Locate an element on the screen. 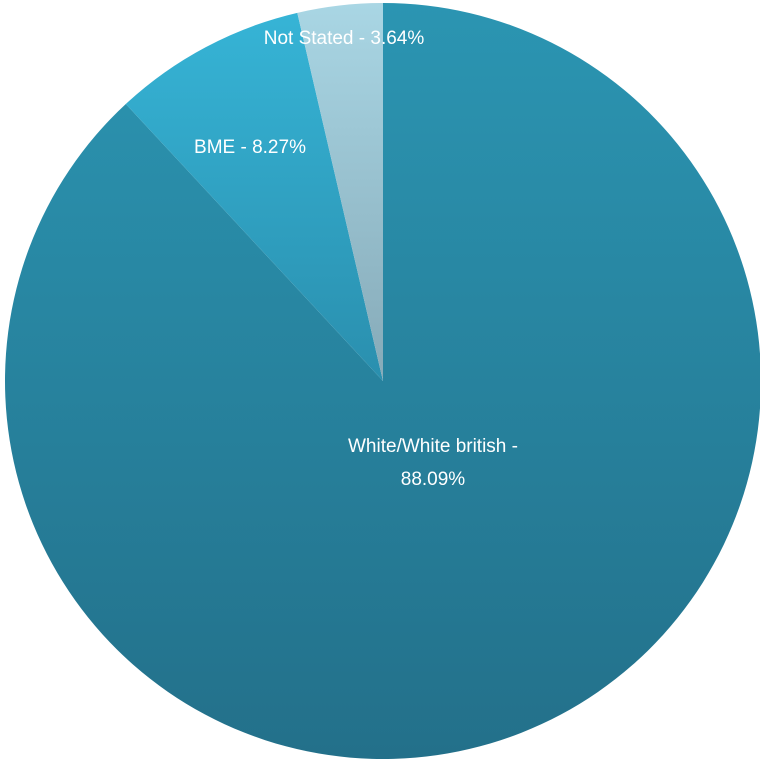  slice-not-stated is located at coordinates (340, 191).